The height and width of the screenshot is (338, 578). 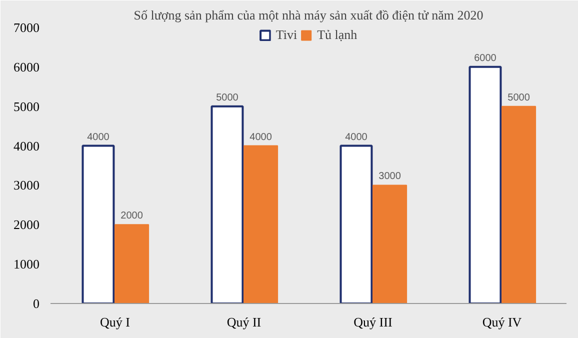 What do you see at coordinates (309, 15) in the screenshot?
I see `chart-title: Số lượng sản phẩm của một nhà máy sản xuất đồ điện tử năm 2020` at bounding box center [309, 15].